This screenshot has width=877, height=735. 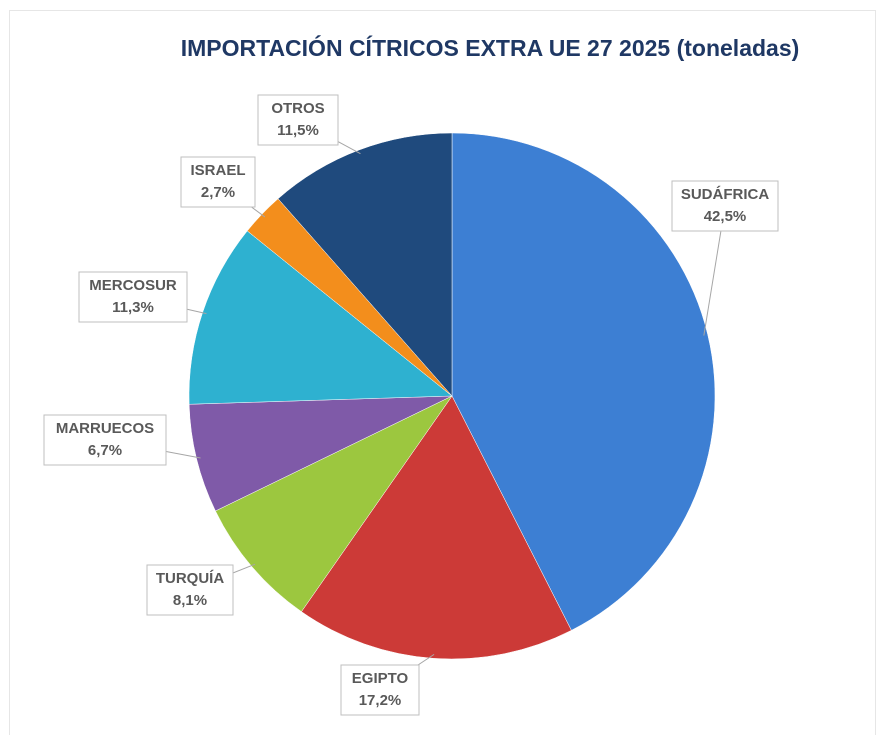 I want to click on slice-value: 8,1%, so click(x=190, y=600).